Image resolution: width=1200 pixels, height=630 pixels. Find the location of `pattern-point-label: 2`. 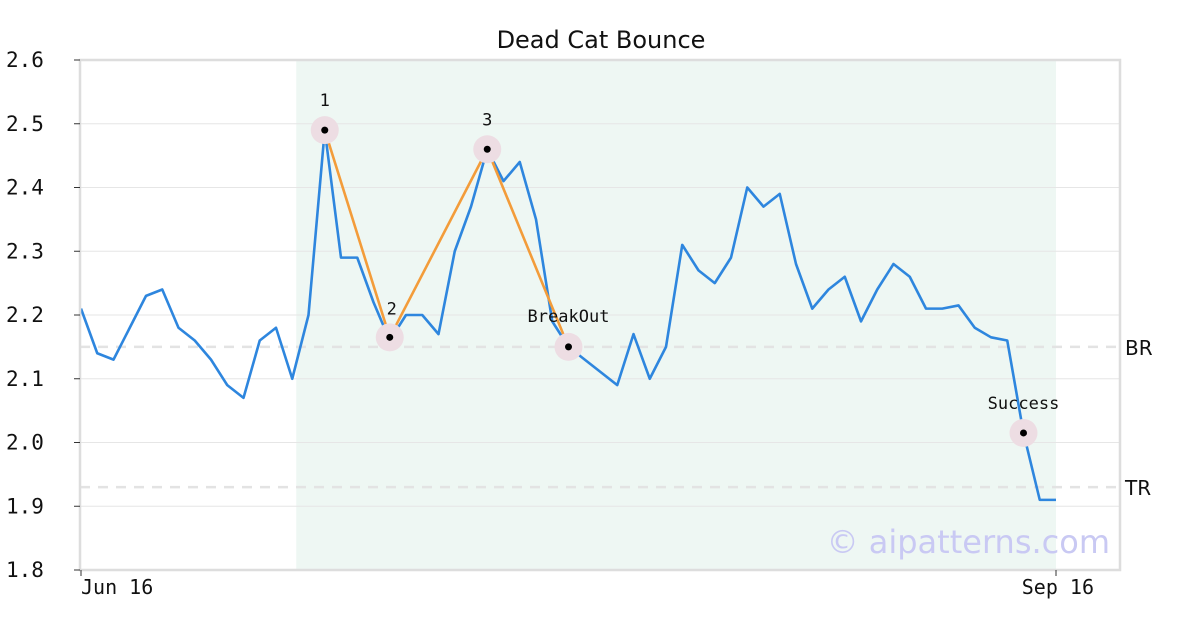

pattern-point-label: 2 is located at coordinates (392, 309).